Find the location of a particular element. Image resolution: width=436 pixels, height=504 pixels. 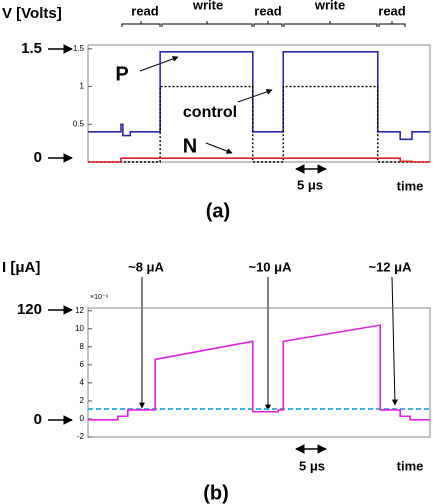

series-label: control is located at coordinates (210, 112).